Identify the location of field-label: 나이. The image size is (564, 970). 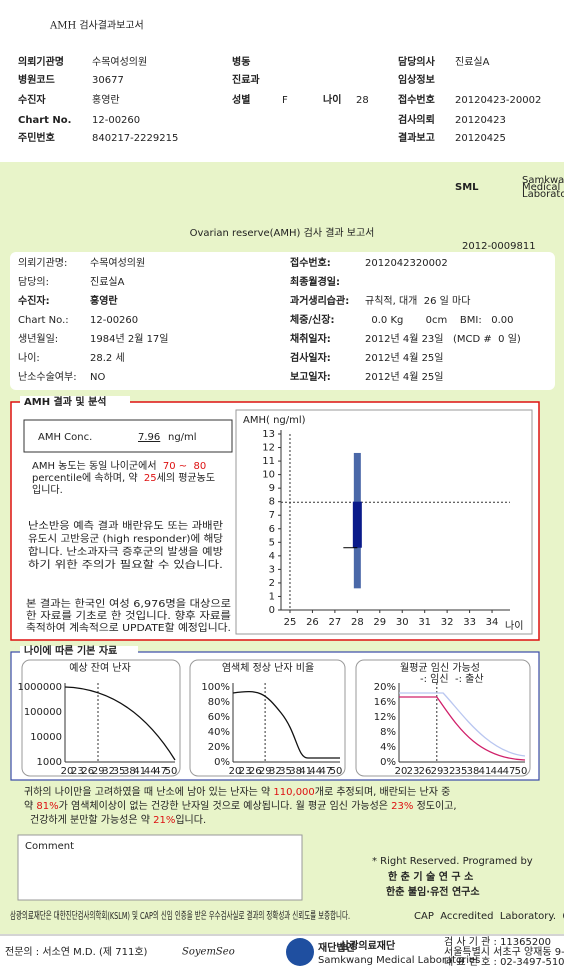
(332, 99).